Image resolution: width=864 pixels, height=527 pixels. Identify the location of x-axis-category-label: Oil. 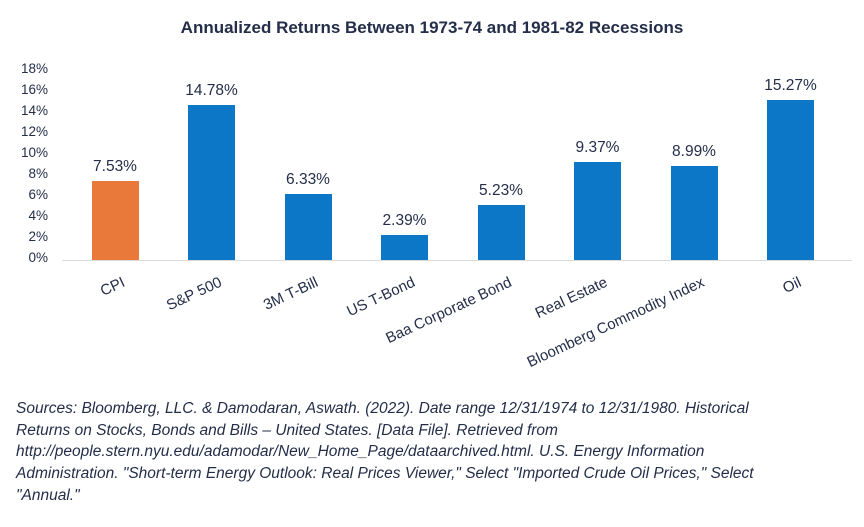
(791, 285).